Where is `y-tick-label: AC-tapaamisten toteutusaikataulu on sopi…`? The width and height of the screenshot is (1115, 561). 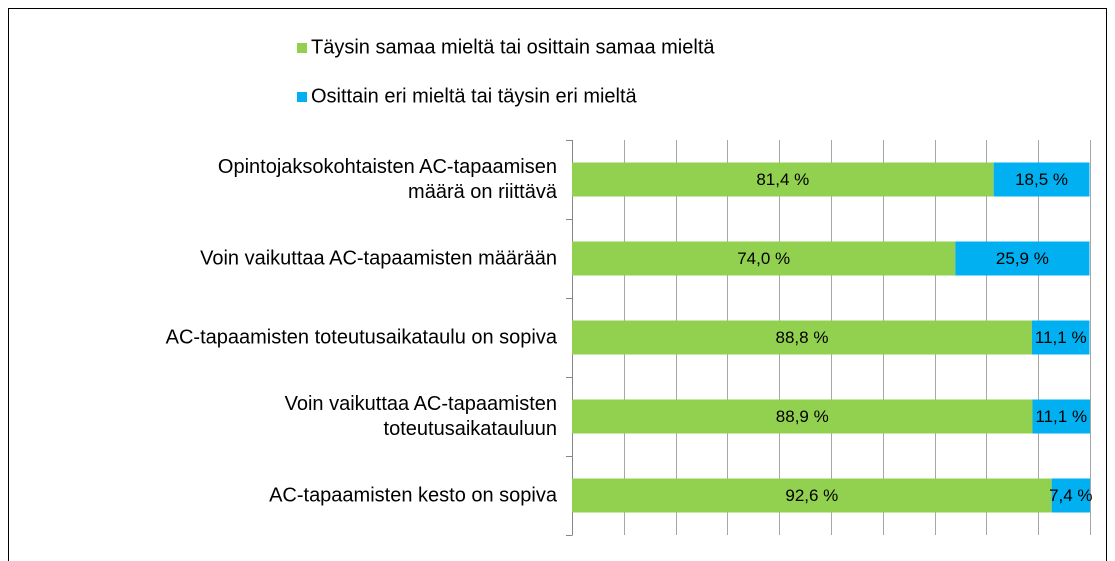 y-tick-label: AC-tapaamisten toteutusaikataulu on sopi… is located at coordinates (361, 337).